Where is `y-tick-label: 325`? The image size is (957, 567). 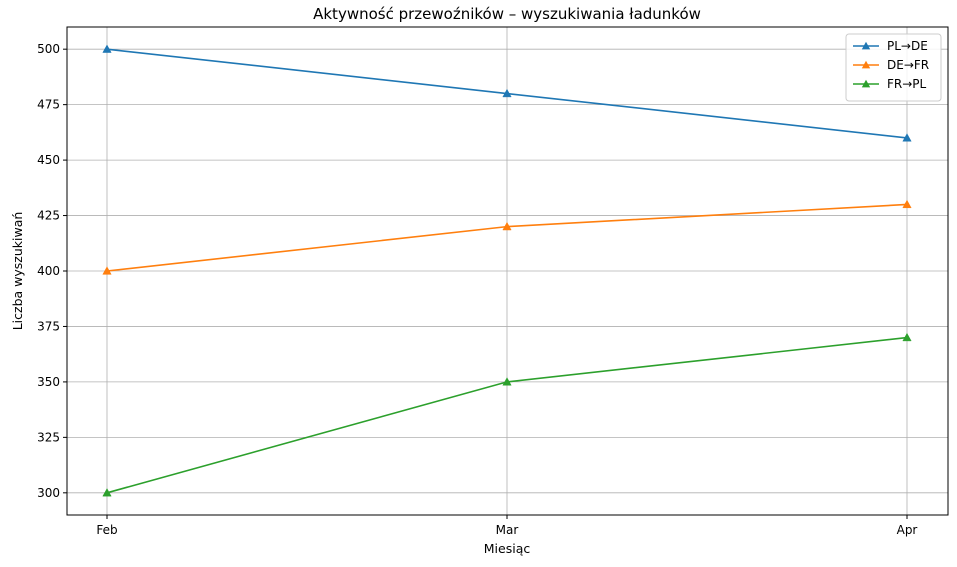 y-tick-label: 325 is located at coordinates (48, 437).